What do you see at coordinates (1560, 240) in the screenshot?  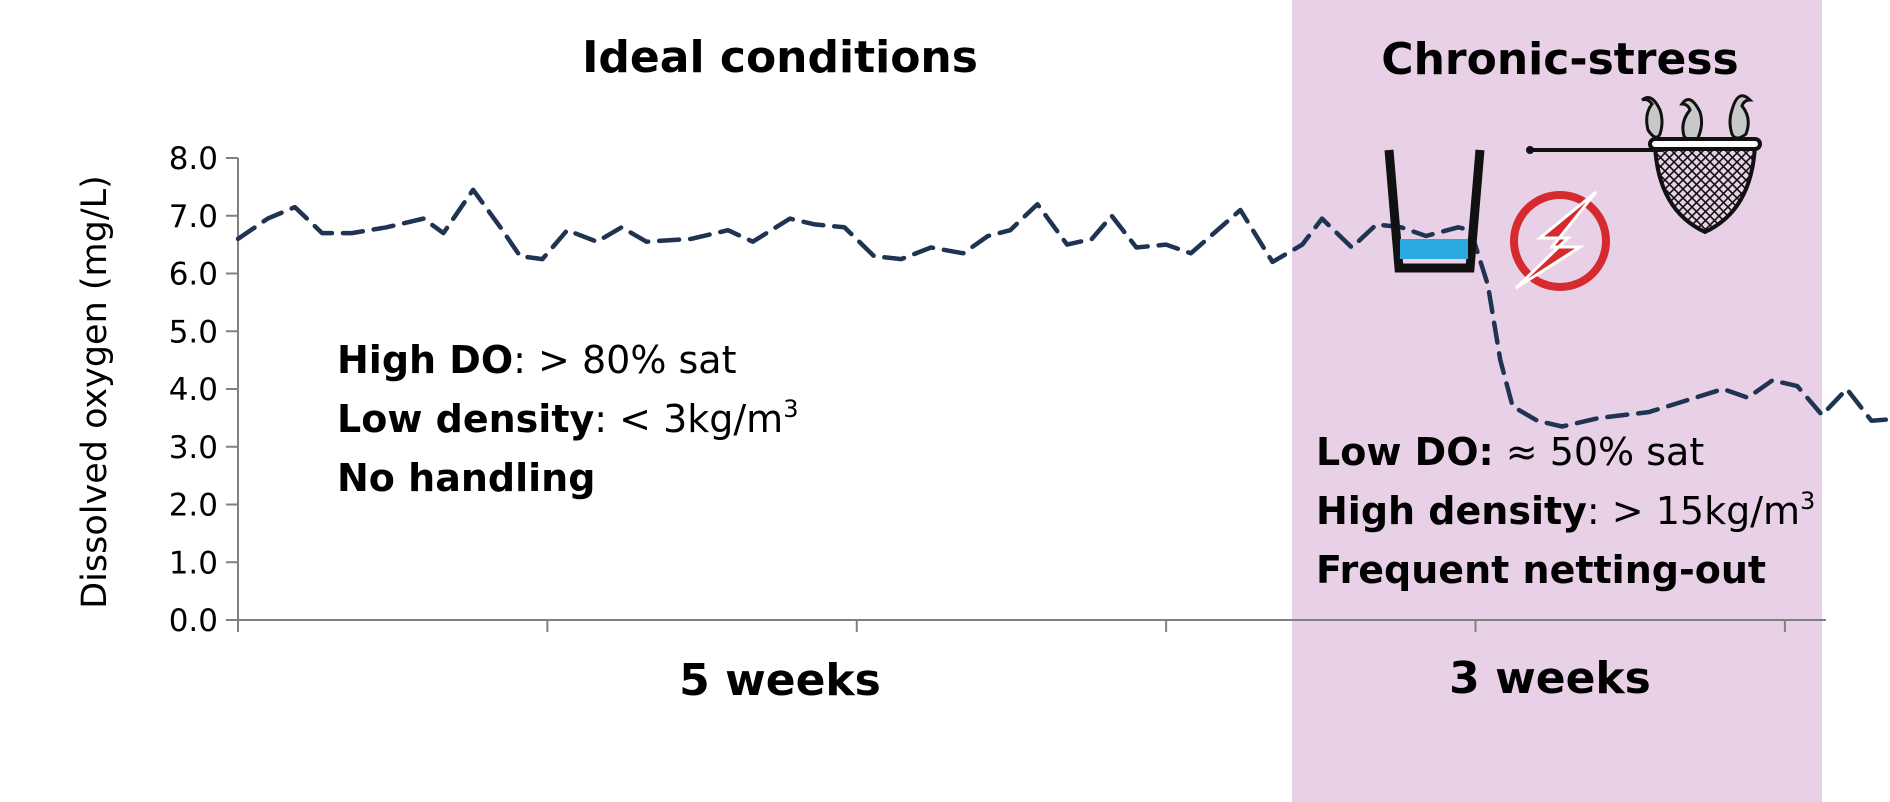 I see `electric-shock-icon` at bounding box center [1560, 240].